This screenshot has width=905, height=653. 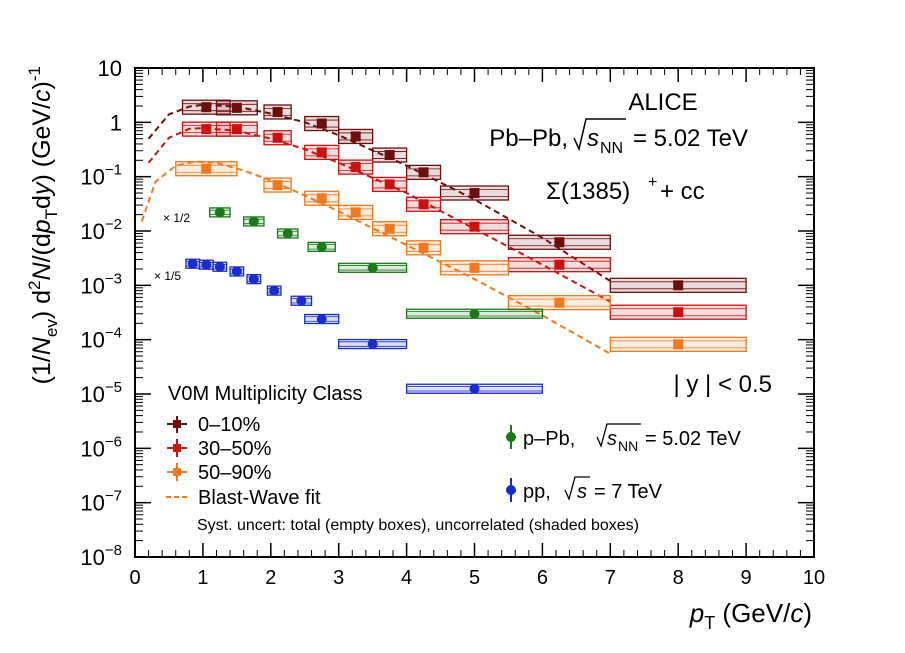 What do you see at coordinates (101, 502) in the screenshot?
I see `y-tick-label: 10⁻⁷` at bounding box center [101, 502].